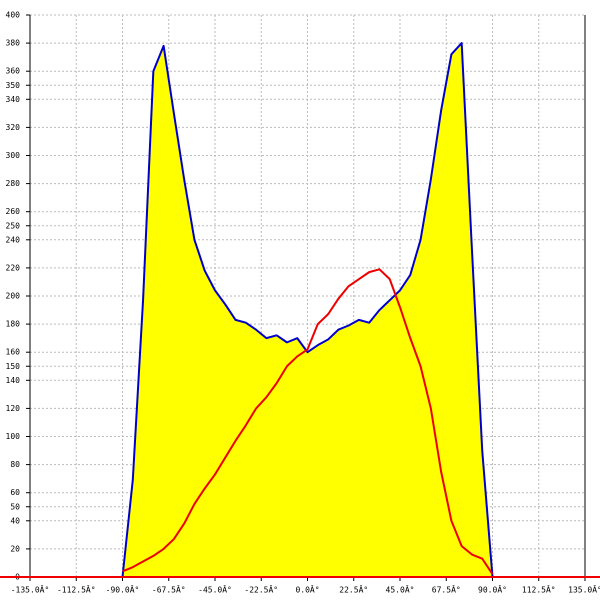 The height and width of the screenshot is (600, 600). What do you see at coordinates (13, 366) in the screenshot?
I see `y-tick-label: 150` at bounding box center [13, 366].